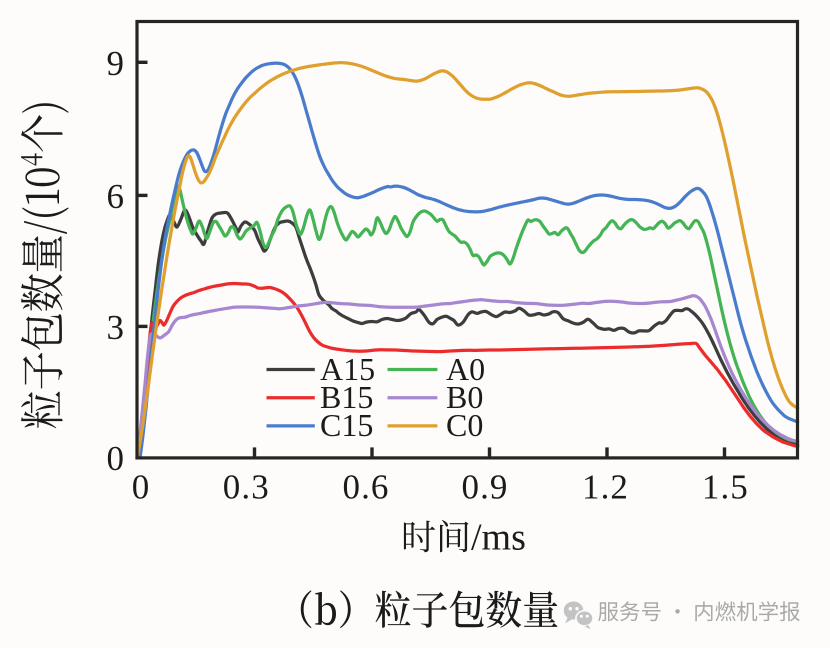 The image size is (830, 648). I want to click on svg-text: B0, so click(464, 397).